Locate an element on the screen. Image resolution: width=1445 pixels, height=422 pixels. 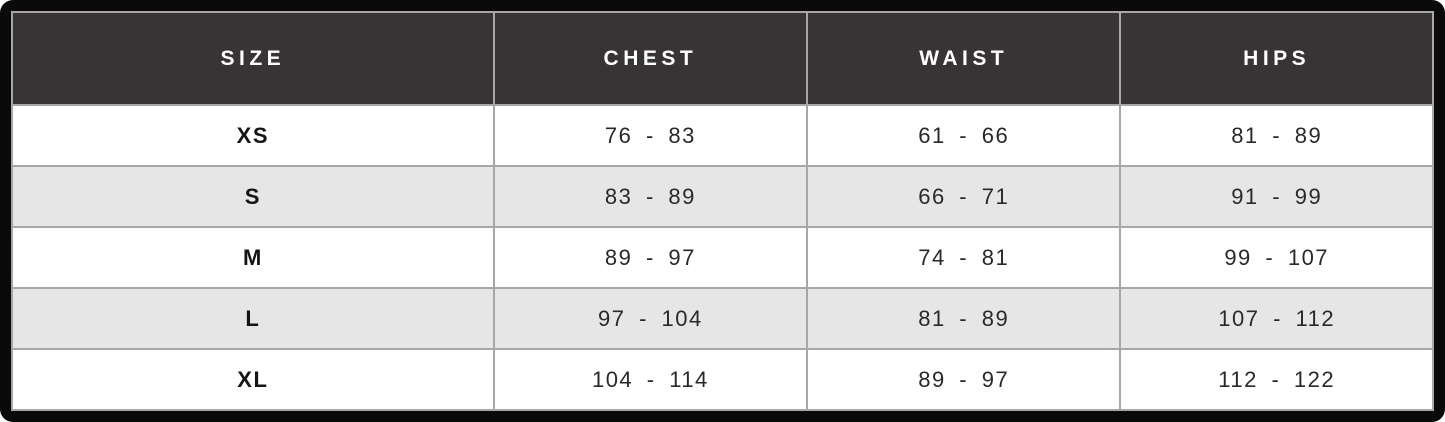
header-cell-size: SIZE is located at coordinates (253, 58).